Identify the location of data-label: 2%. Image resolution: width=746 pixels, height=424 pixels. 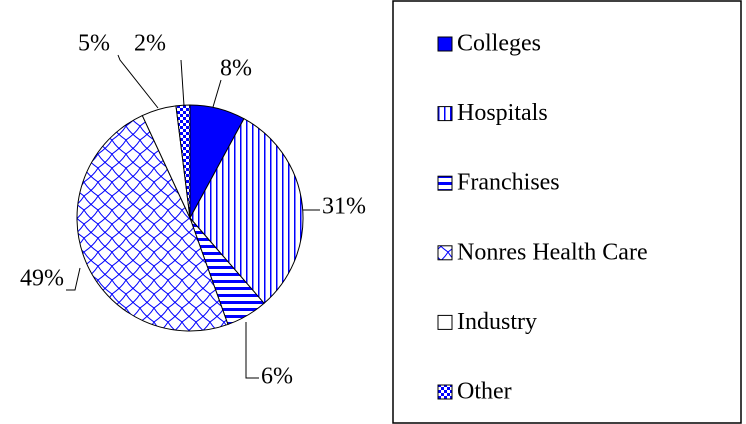
(150, 44).